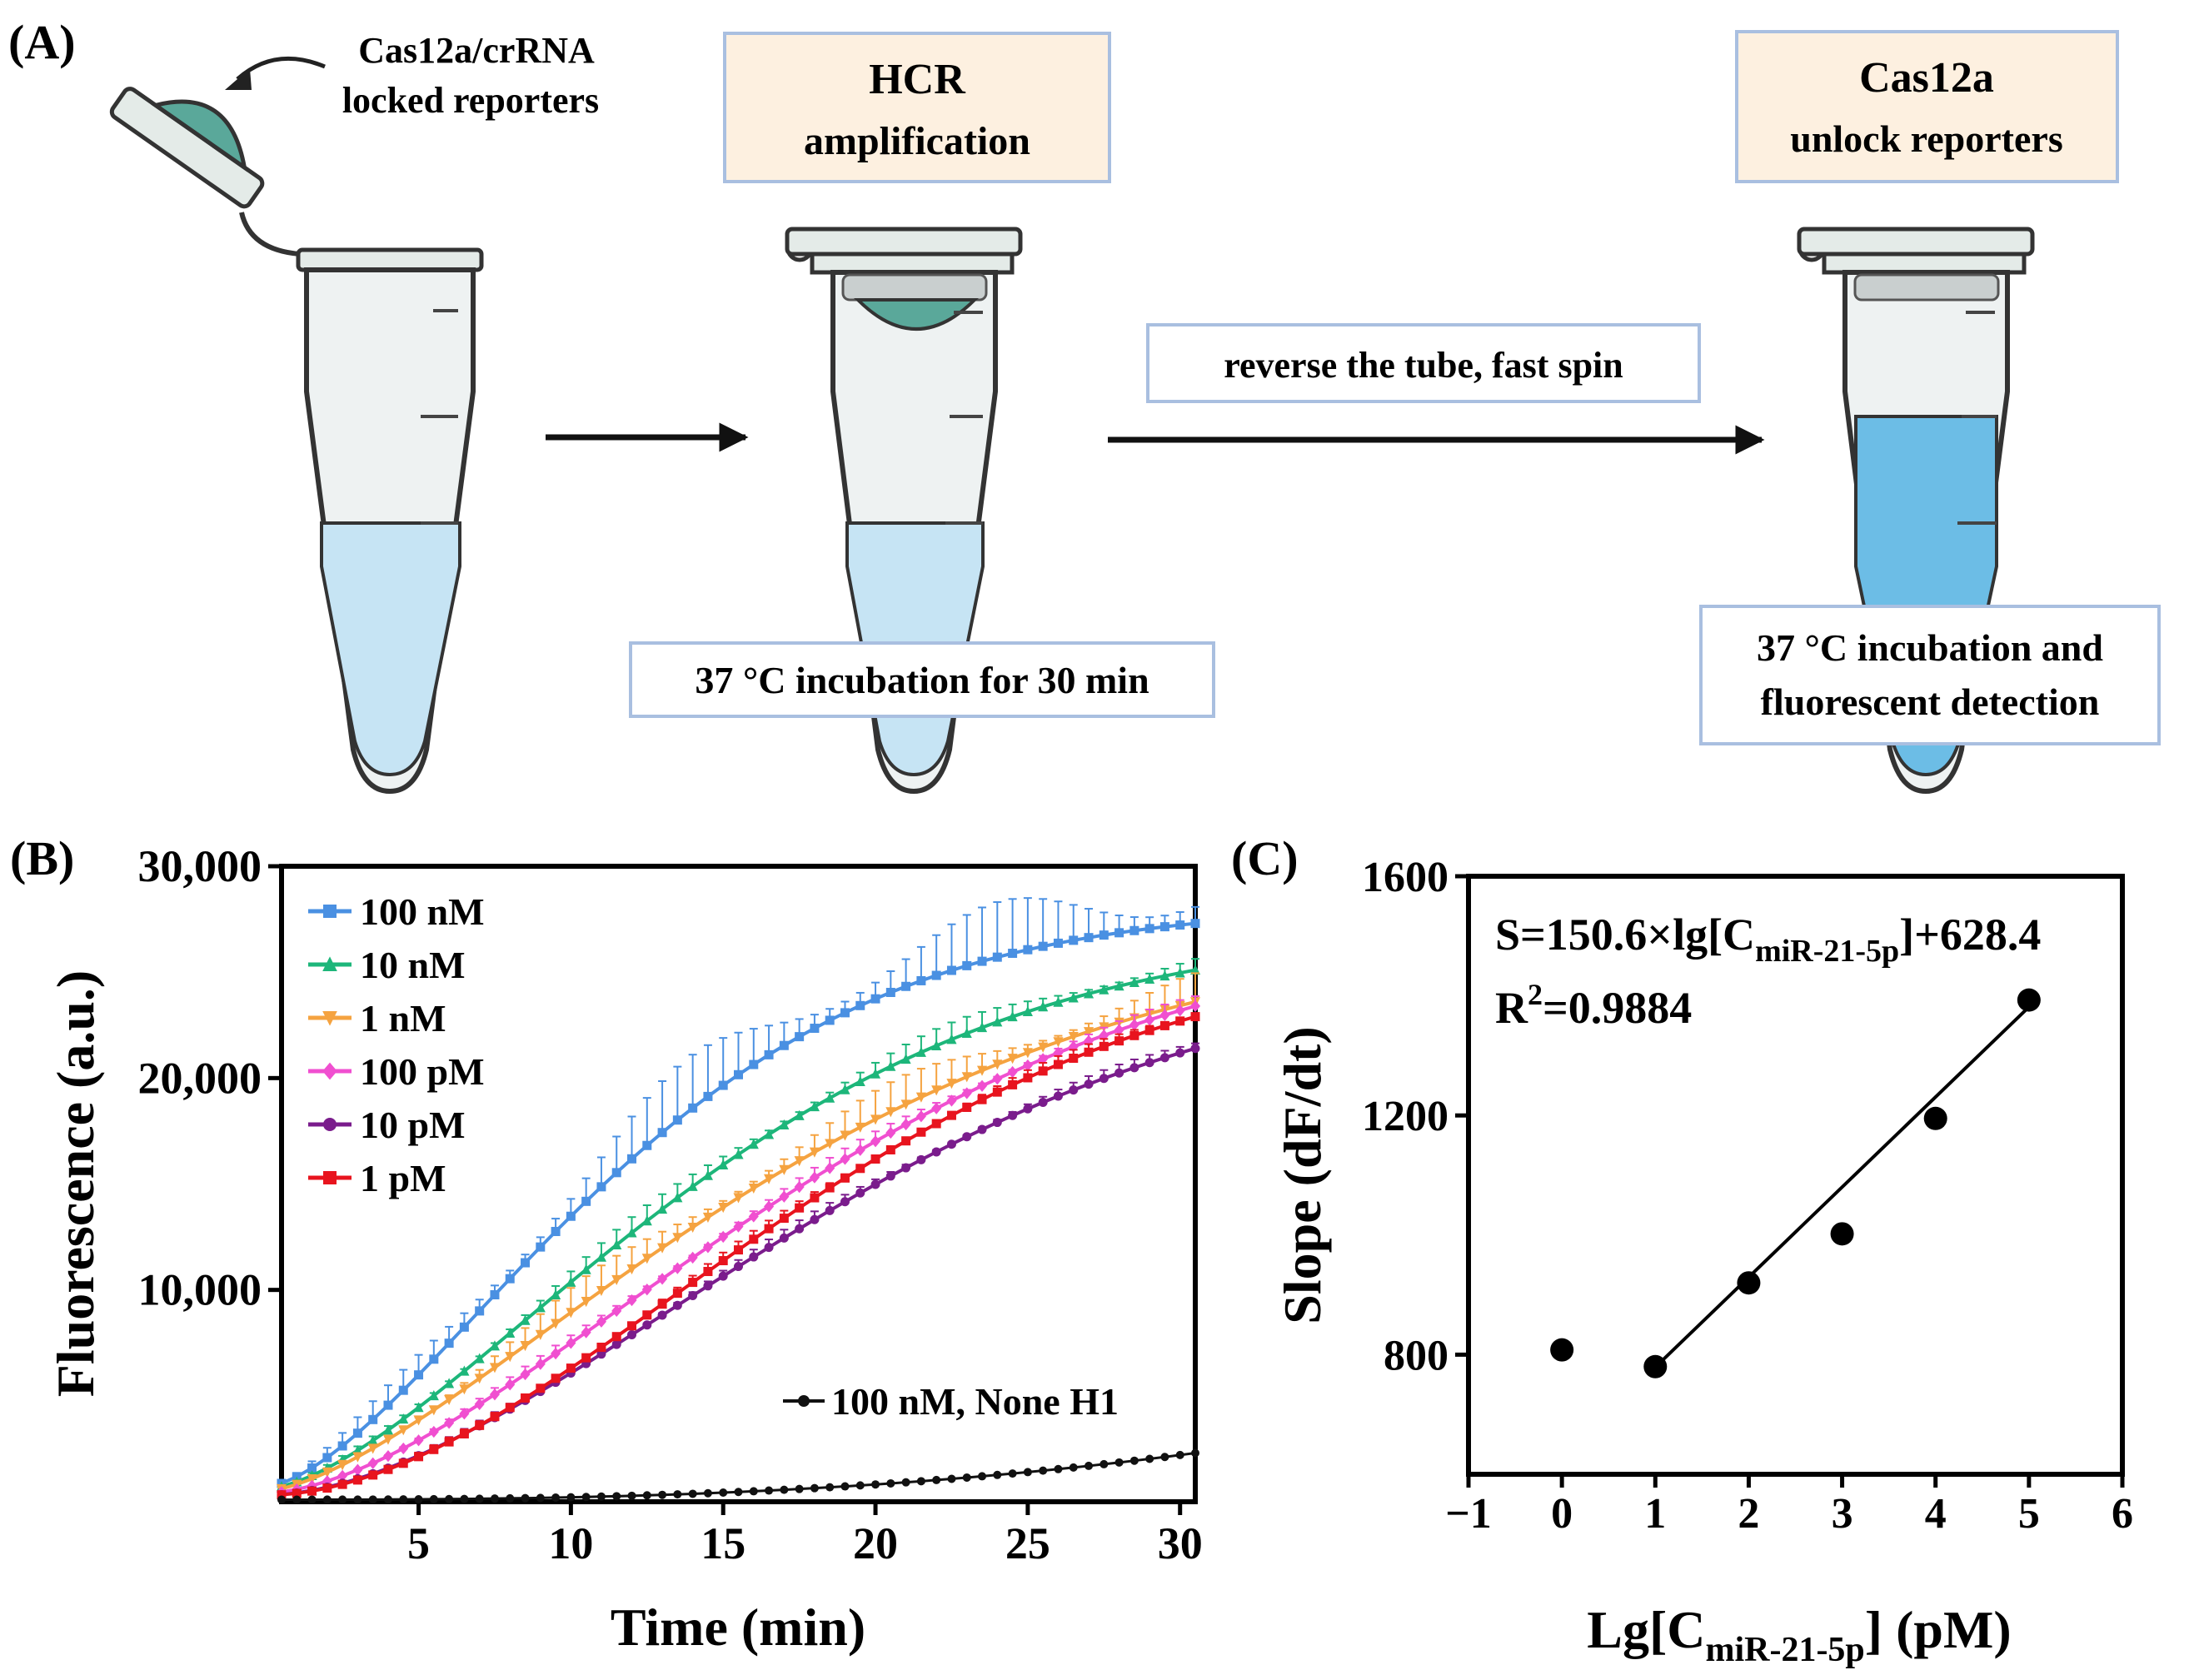 Image resolution: width=2189 pixels, height=1680 pixels. I want to click on legend-label: 100 nM, so click(422, 911).